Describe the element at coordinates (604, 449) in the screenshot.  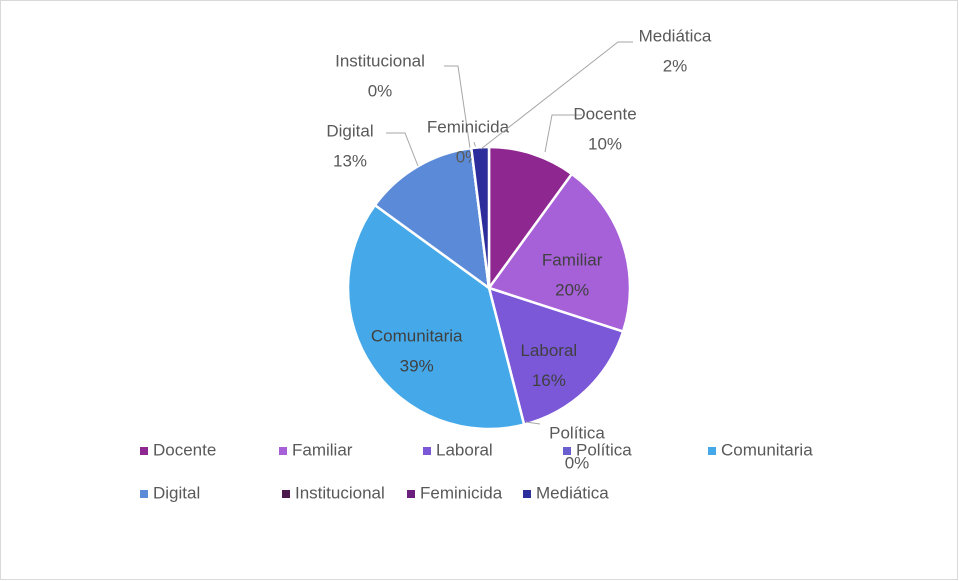
I see `legend-label: Política` at that location.